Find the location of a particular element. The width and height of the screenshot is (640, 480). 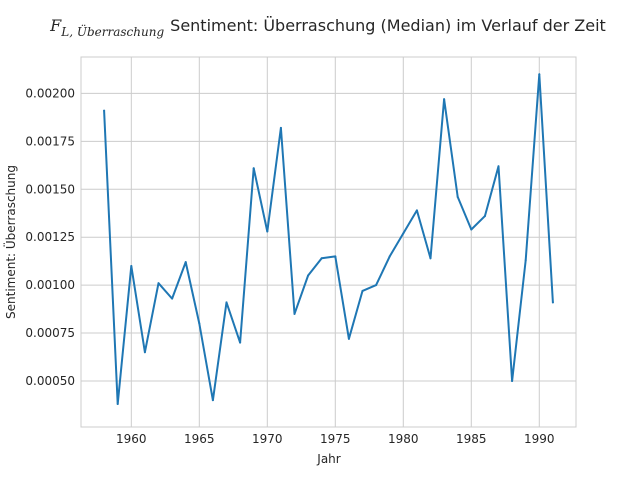

y-tick-label: 0.00125 is located at coordinates (50, 237).